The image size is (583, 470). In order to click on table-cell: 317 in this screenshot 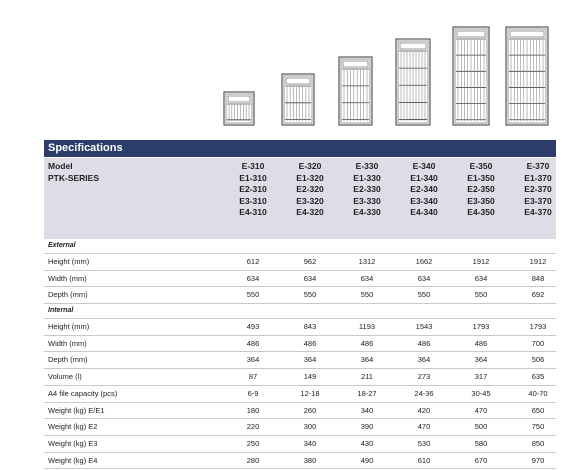, I will do `click(481, 377)`.